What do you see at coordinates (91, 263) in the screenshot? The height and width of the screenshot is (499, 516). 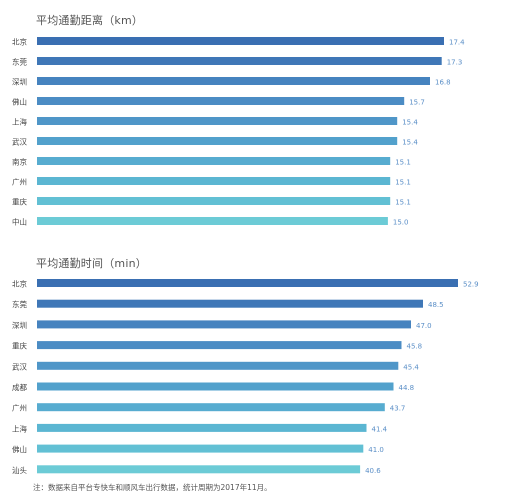 I see `time-chart-title: 平均通勤时间（min）` at bounding box center [91, 263].